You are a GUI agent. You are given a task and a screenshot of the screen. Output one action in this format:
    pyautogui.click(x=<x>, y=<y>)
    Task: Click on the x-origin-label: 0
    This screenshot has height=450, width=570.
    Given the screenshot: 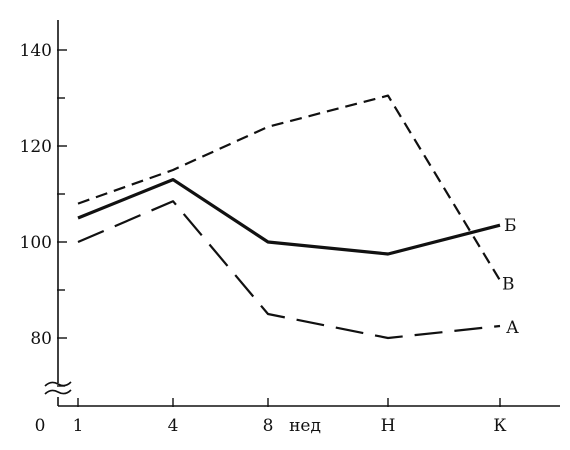 What is the action you would take?
    pyautogui.click(x=40, y=426)
    